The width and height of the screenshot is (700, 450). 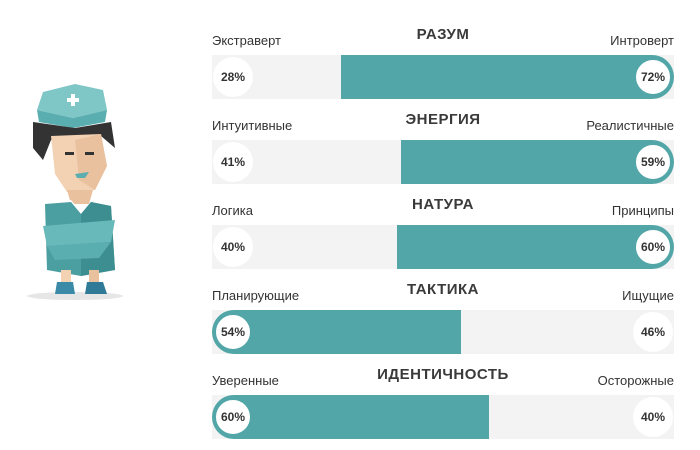 I want to click on trait-right-label: Принципы, so click(x=642, y=210).